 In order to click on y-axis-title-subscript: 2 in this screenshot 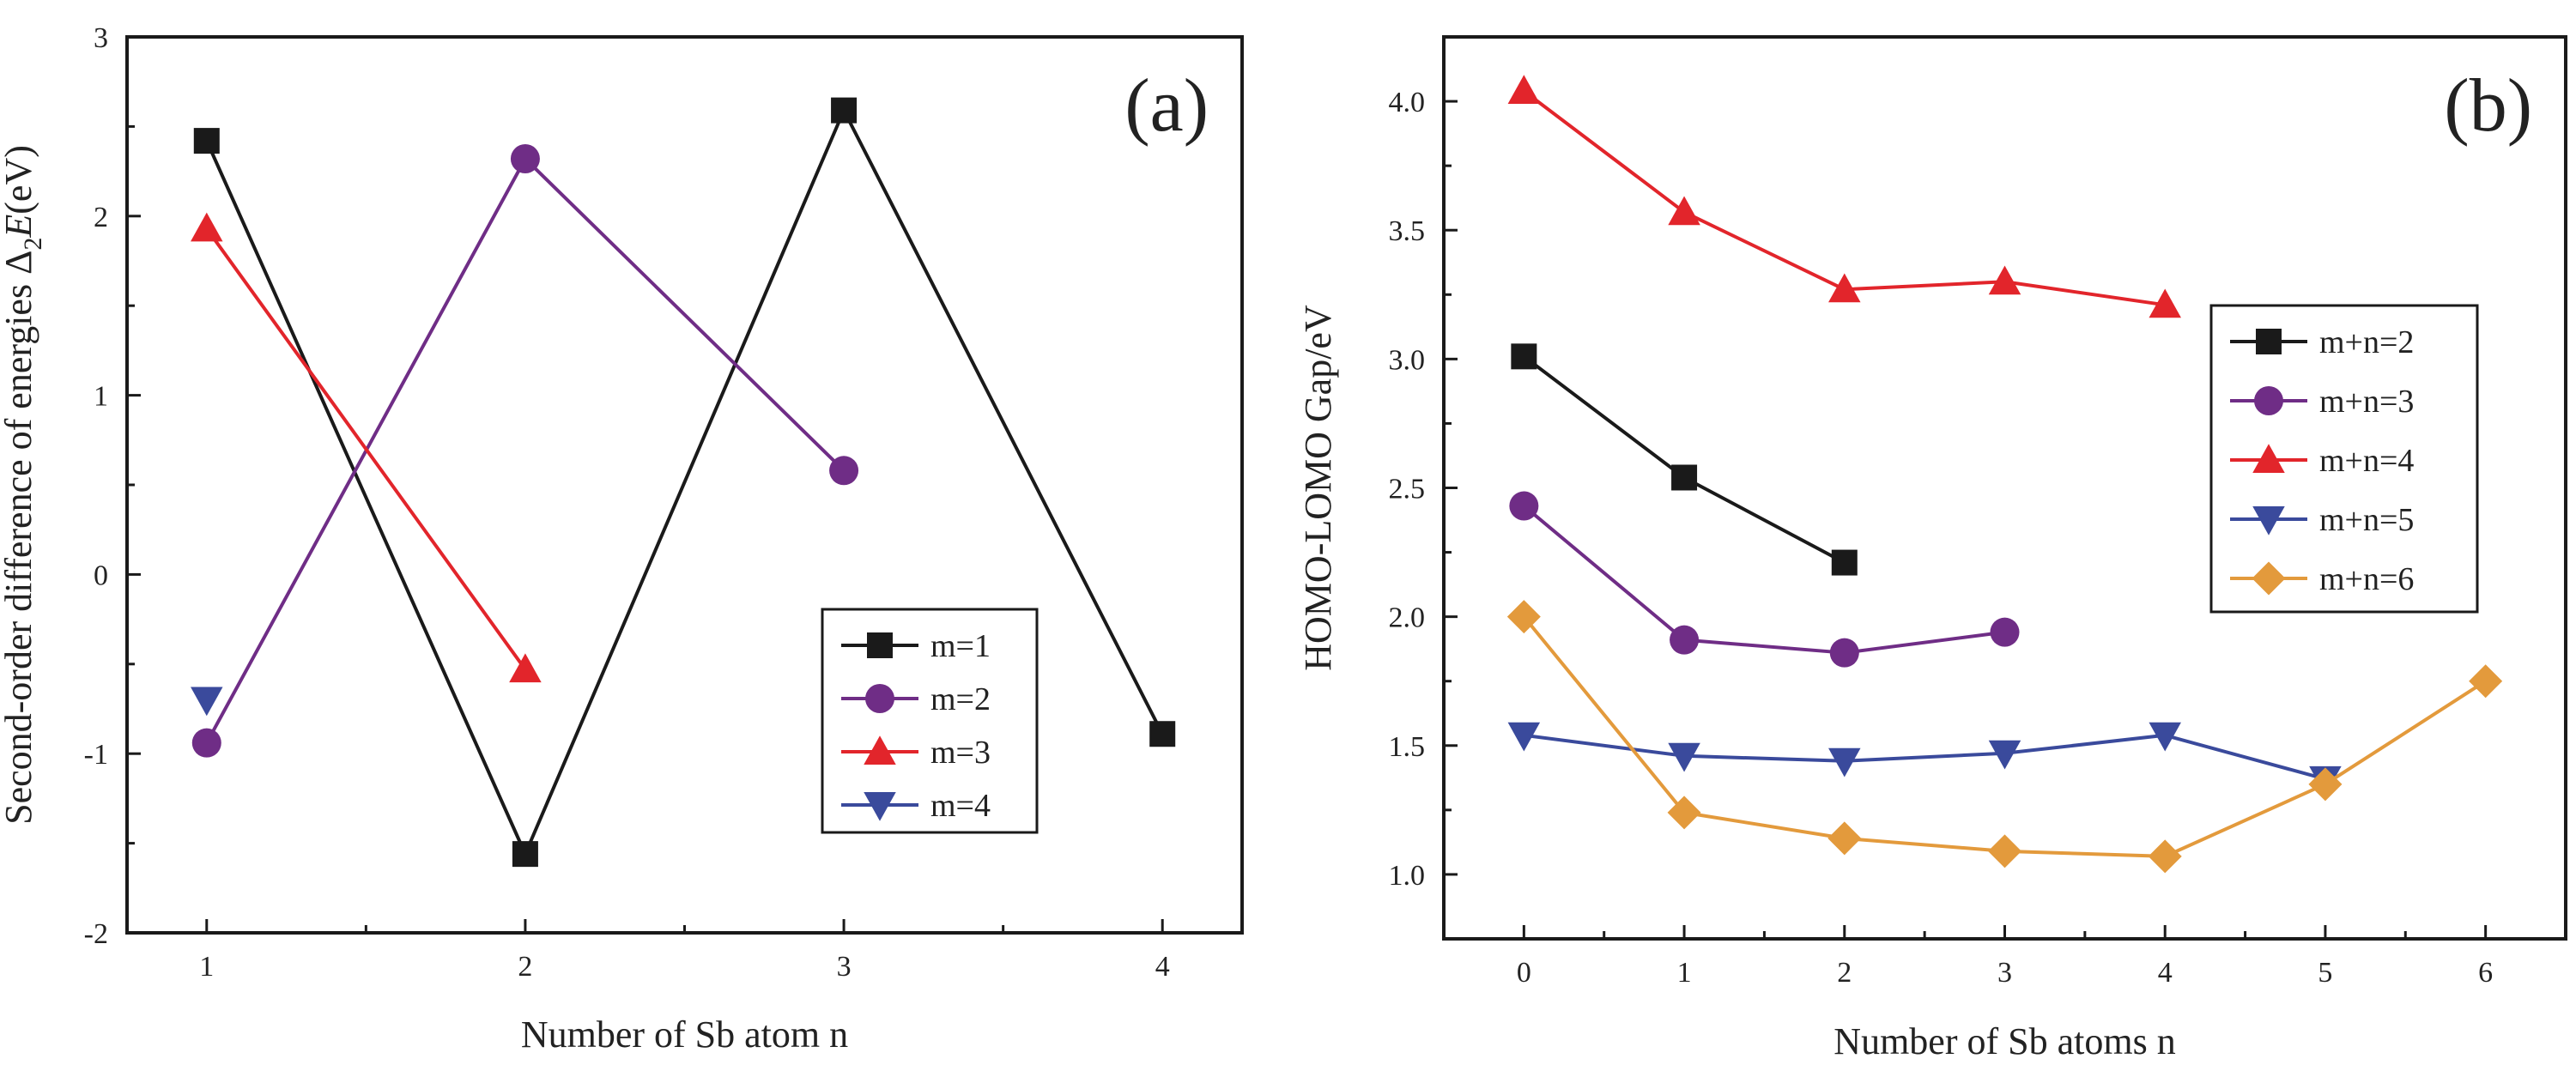, I will do `click(33, 244)`.